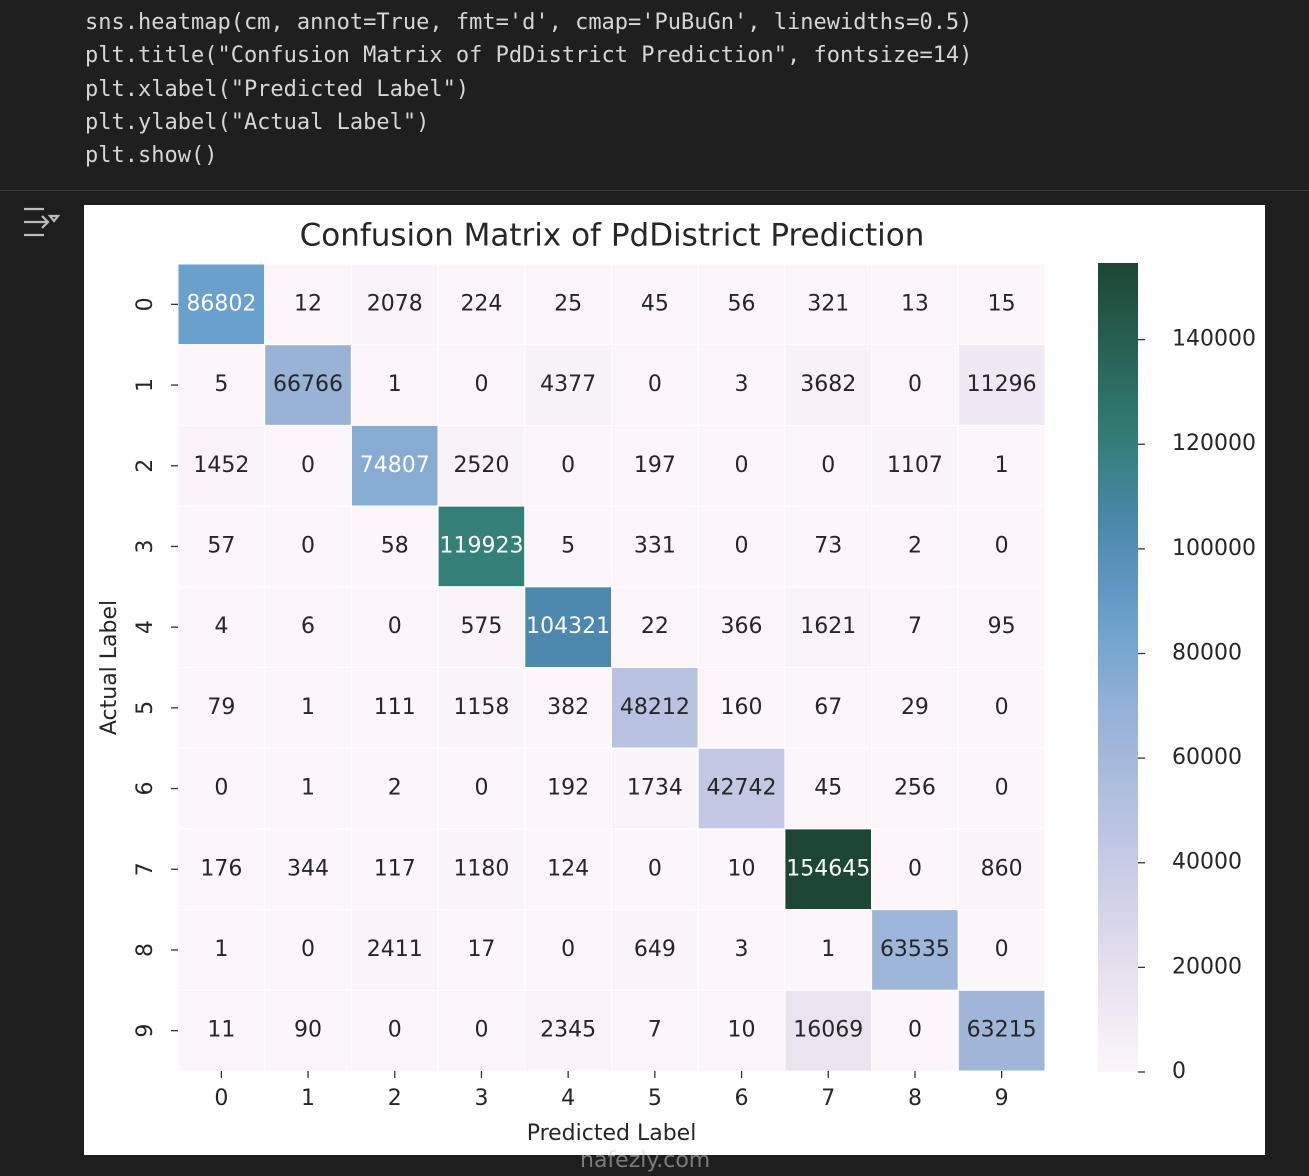  I want to click on y-tick-label: 8, so click(145, 950).